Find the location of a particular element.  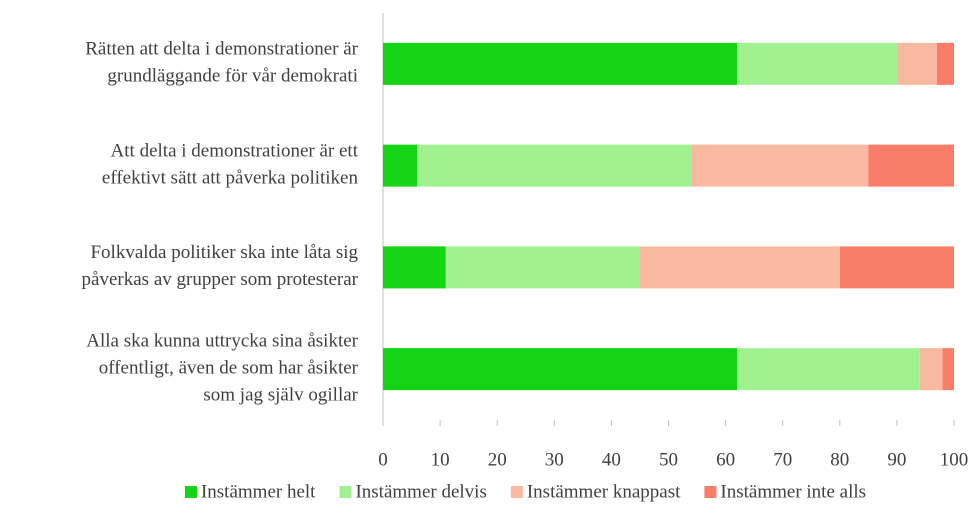

x-tick-label: 0 is located at coordinates (383, 459).